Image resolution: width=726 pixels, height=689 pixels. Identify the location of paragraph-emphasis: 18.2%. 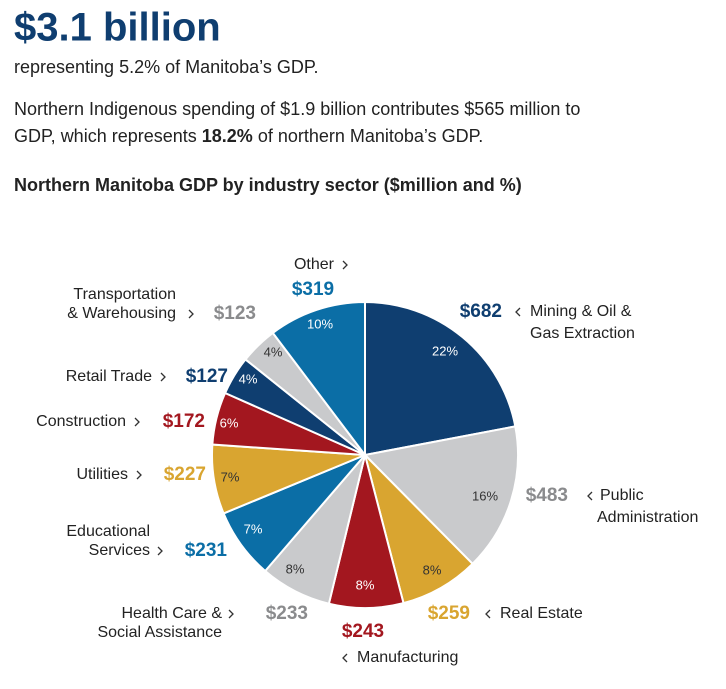
(227, 136).